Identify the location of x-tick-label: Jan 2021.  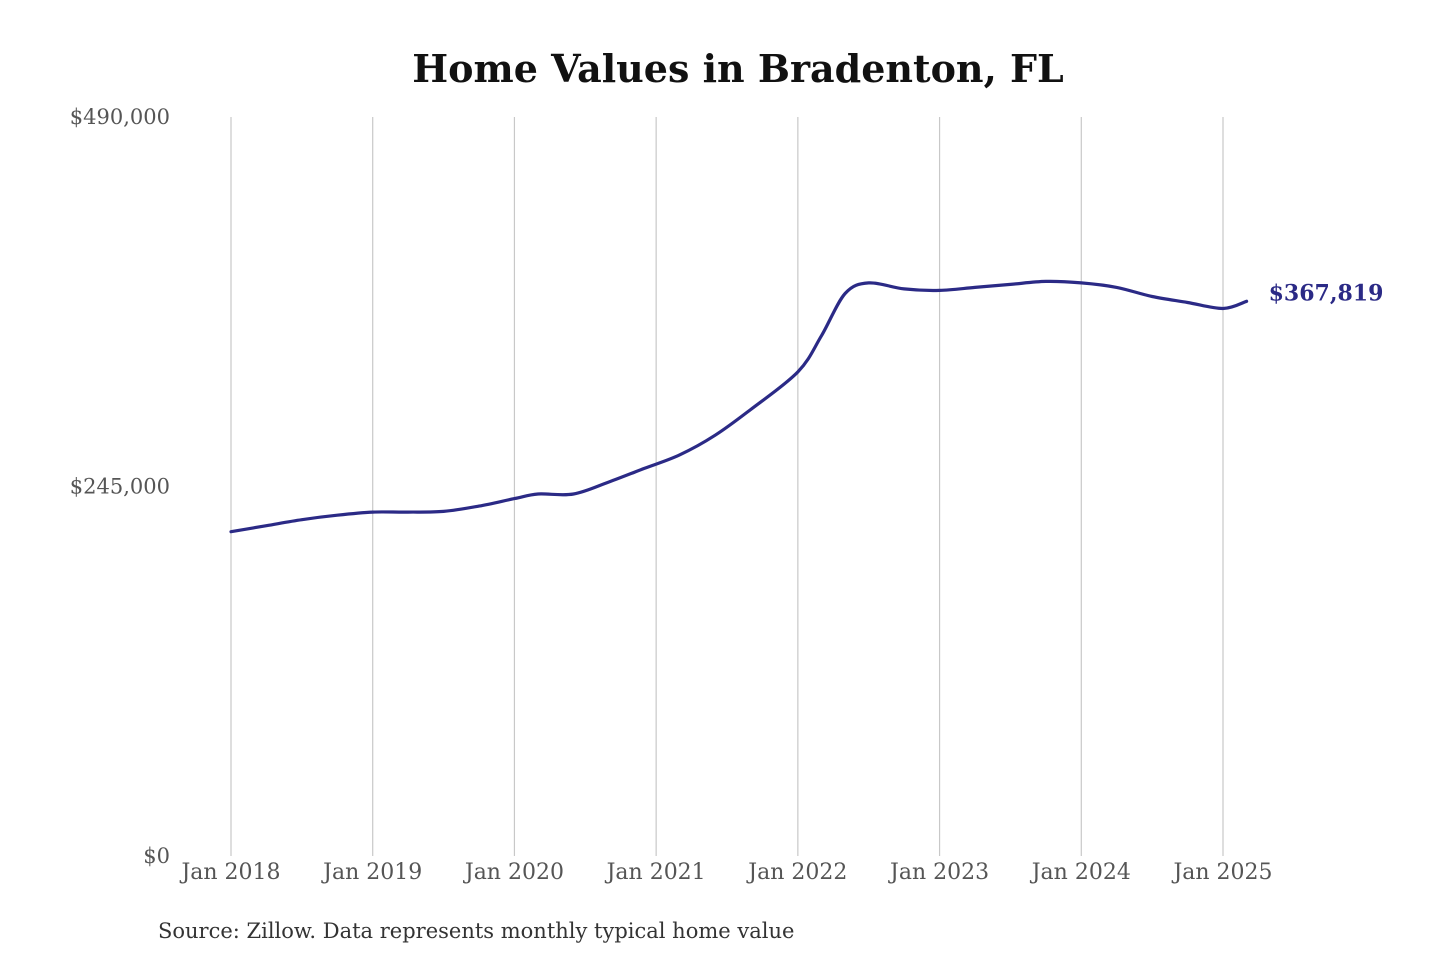
(655, 872).